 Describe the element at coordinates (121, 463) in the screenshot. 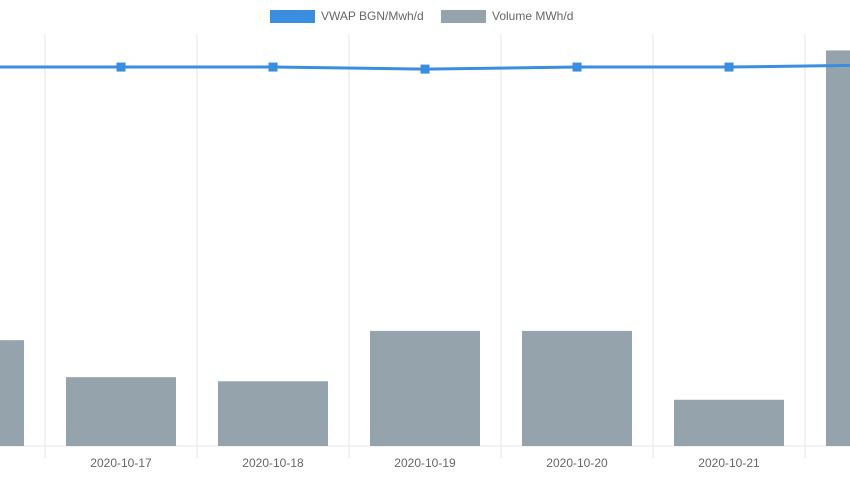

I see `x-tick-label: 2020-10-17` at that location.